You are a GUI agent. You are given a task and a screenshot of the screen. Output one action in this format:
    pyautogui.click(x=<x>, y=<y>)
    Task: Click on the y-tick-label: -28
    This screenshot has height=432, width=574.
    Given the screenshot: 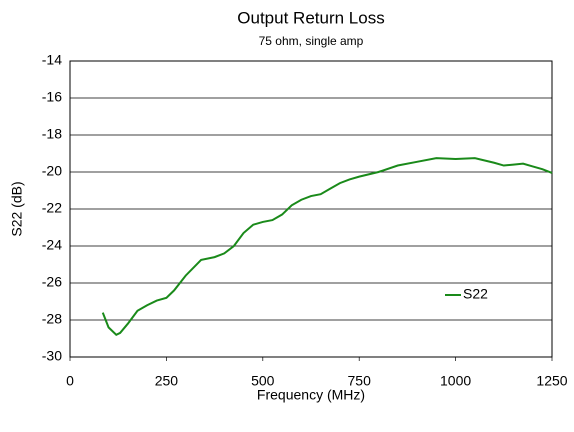 What is the action you would take?
    pyautogui.click(x=52, y=319)
    